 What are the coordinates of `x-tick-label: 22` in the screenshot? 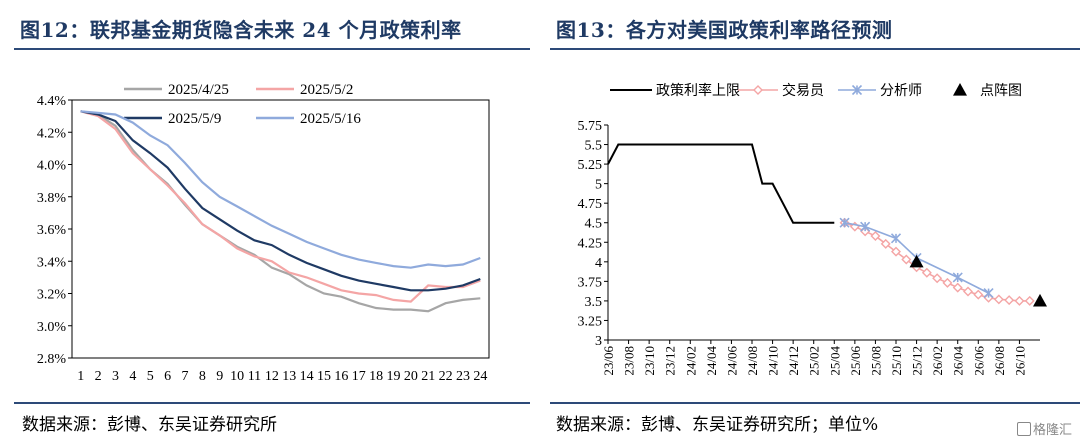 It's located at (446, 376).